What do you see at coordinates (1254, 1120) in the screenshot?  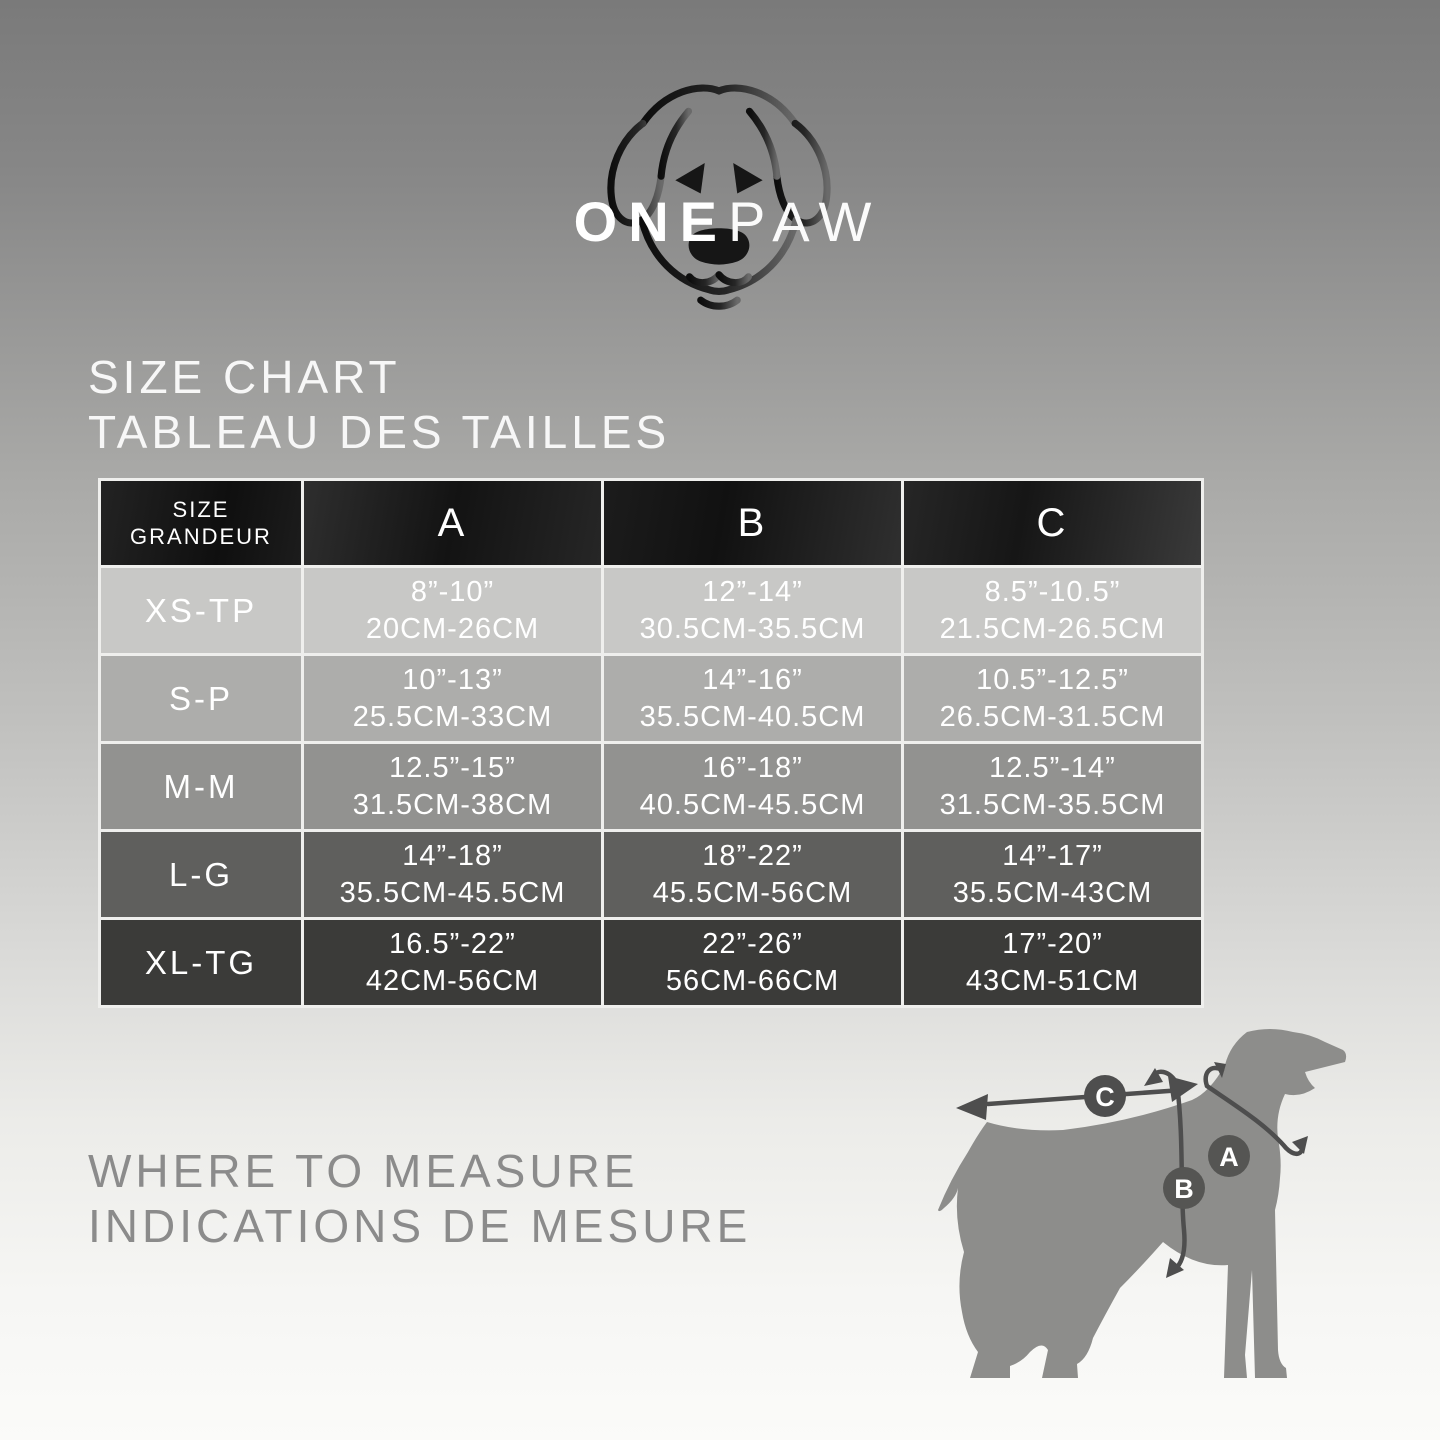 I see `neck-loop-line` at bounding box center [1254, 1120].